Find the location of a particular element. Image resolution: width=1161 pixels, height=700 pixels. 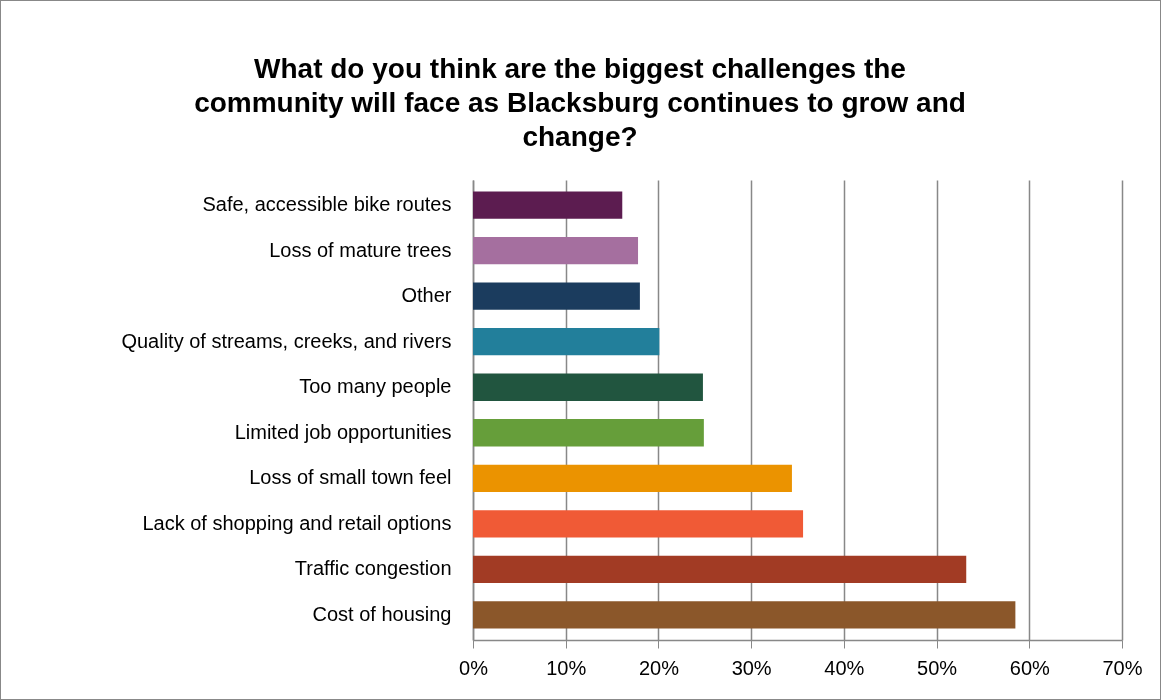

x-tick-label: 0% is located at coordinates (474, 667).